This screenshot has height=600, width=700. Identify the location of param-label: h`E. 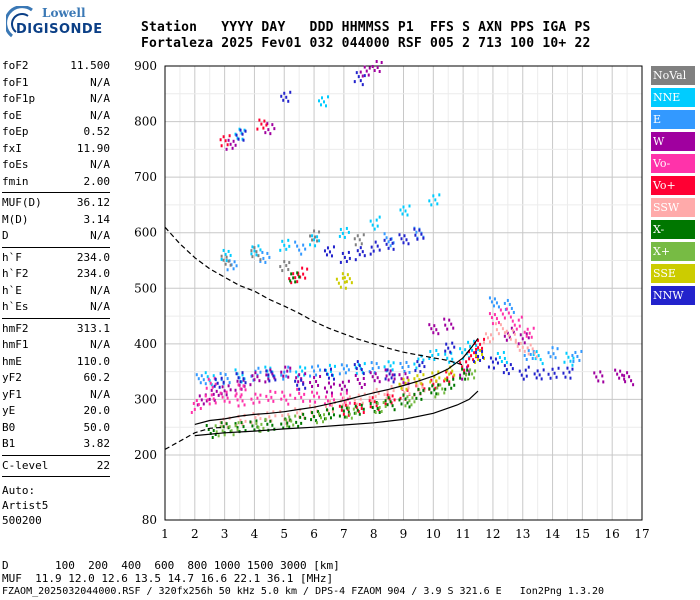
(12, 290).